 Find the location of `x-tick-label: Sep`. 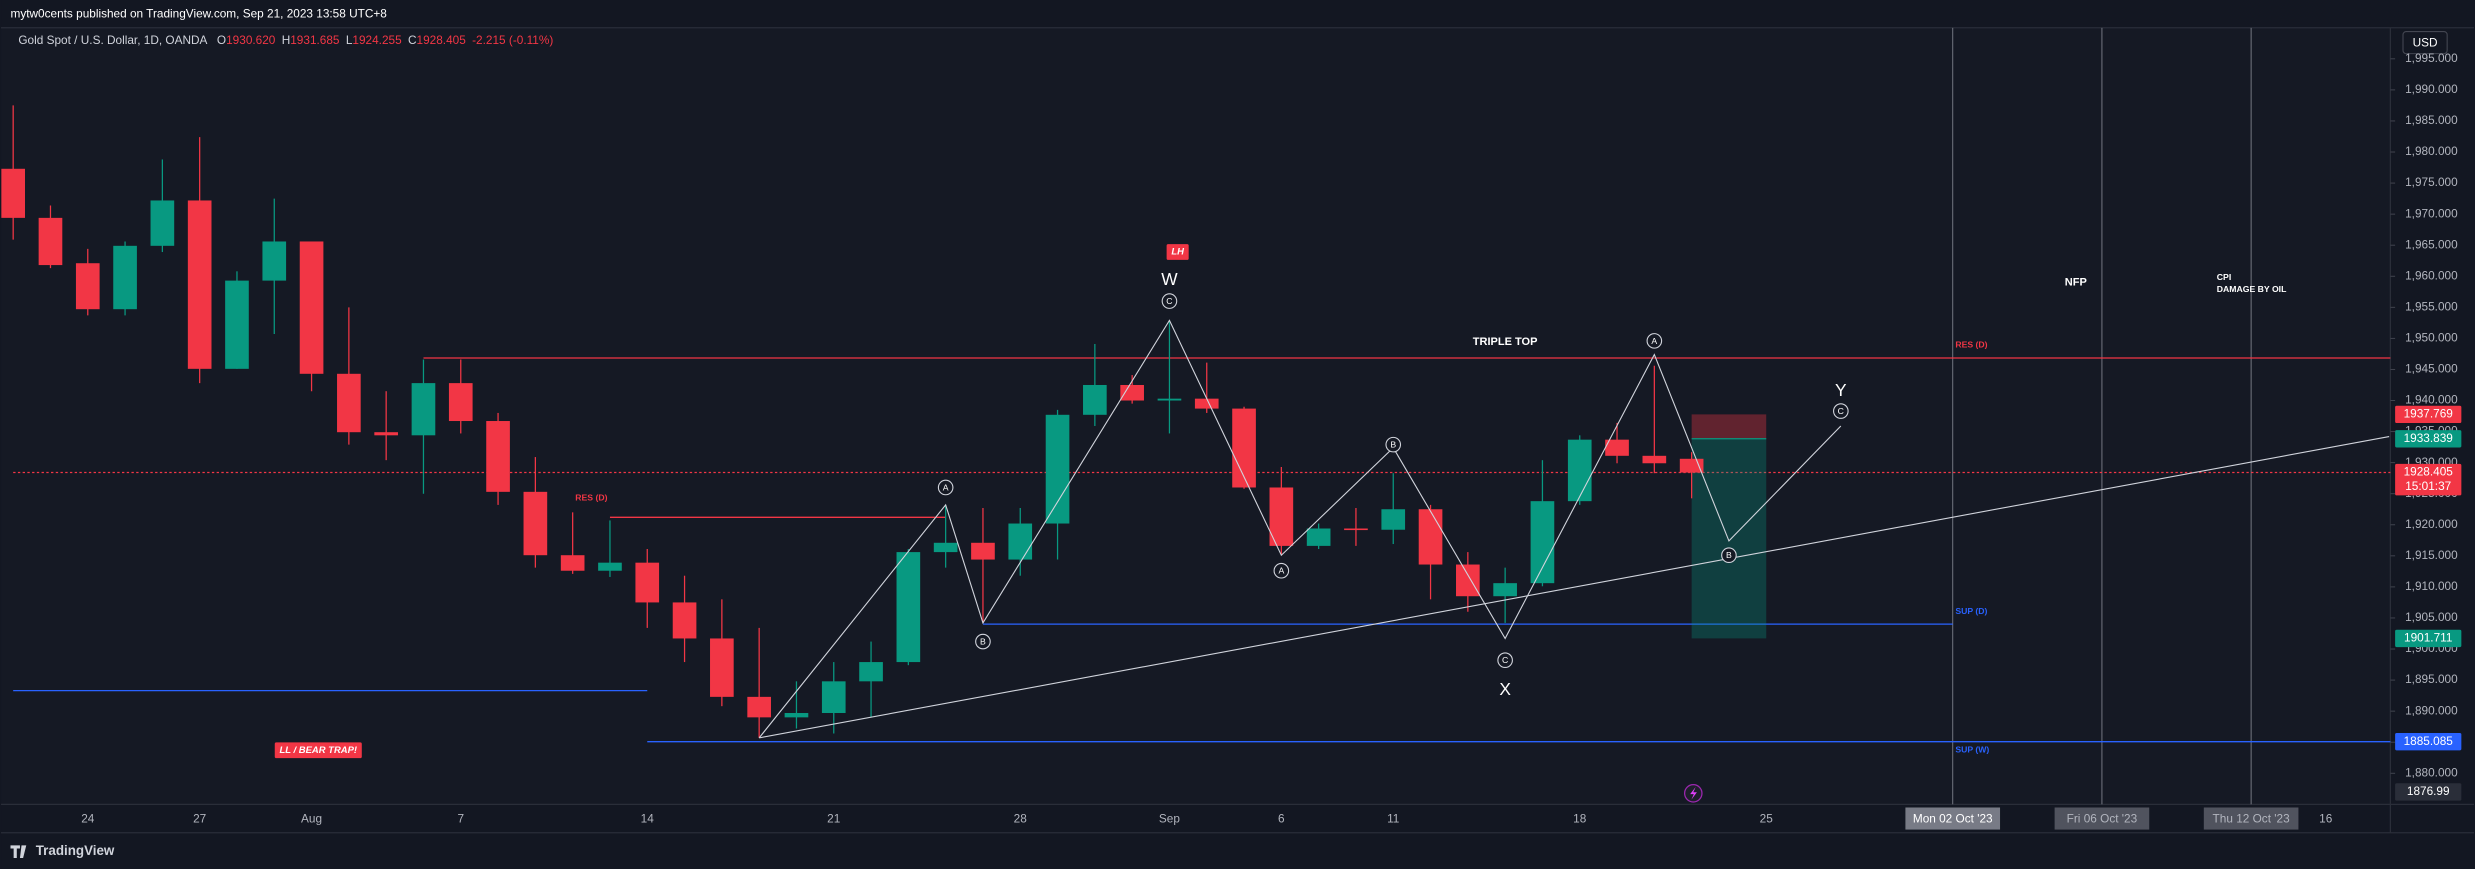

x-tick-label: Sep is located at coordinates (1169, 818).